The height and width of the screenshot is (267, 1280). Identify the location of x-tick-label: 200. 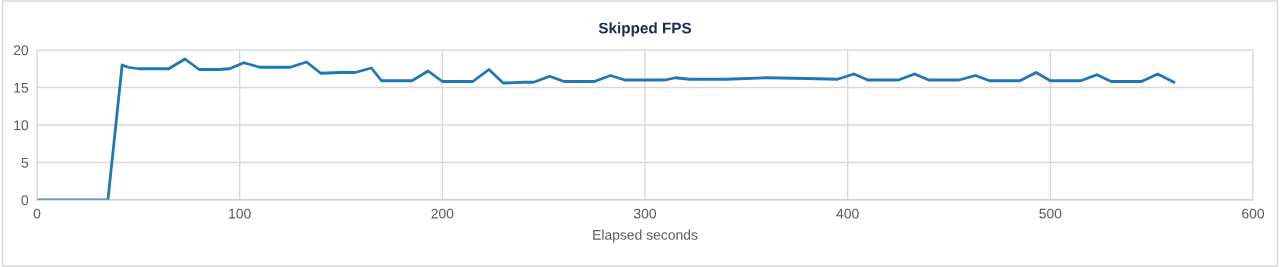
(442, 213).